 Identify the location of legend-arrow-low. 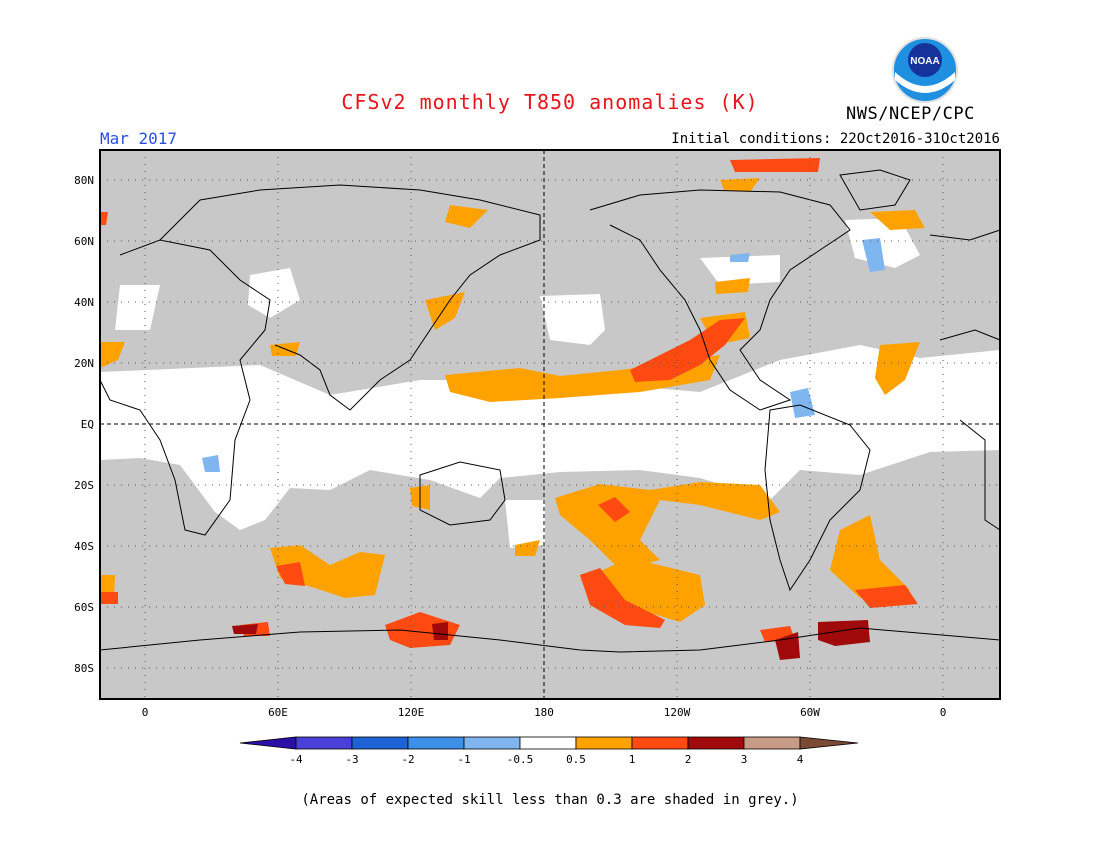
(268, 743).